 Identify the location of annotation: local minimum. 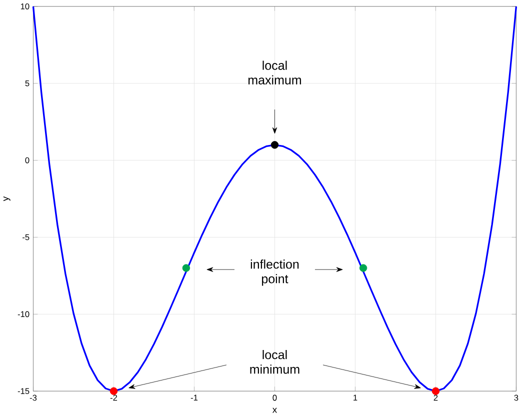
(275, 362).